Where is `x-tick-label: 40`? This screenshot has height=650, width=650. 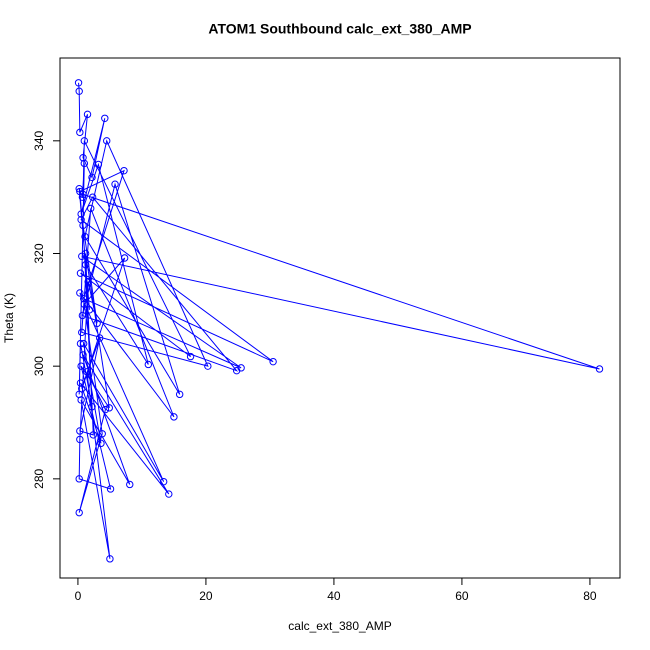 x-tick-label: 40 is located at coordinates (334, 596).